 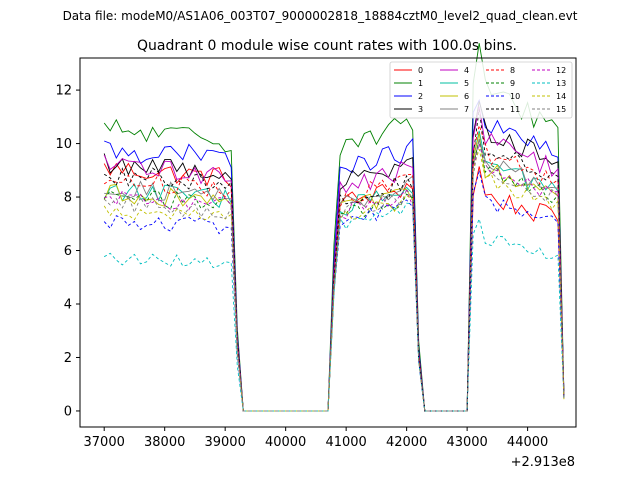 What do you see at coordinates (515, 109) in the screenshot?
I see `legend-label-11: 11` at bounding box center [515, 109].